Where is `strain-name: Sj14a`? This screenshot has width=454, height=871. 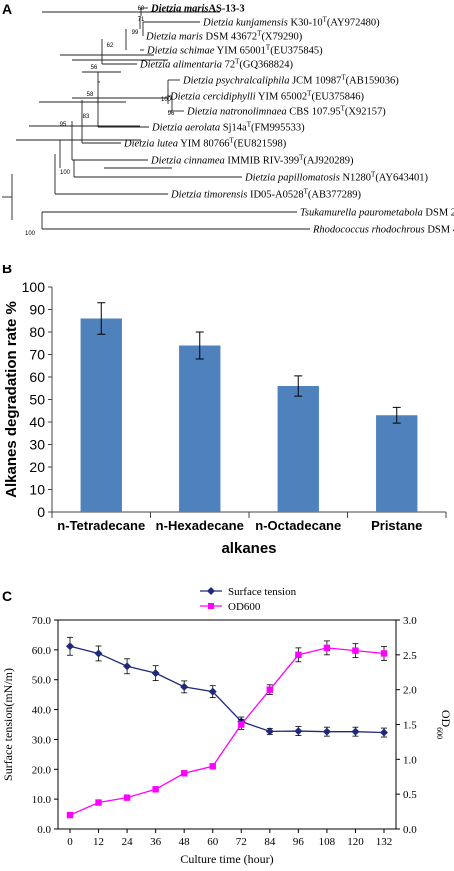
strain-name: Sj14a is located at coordinates (233, 128).